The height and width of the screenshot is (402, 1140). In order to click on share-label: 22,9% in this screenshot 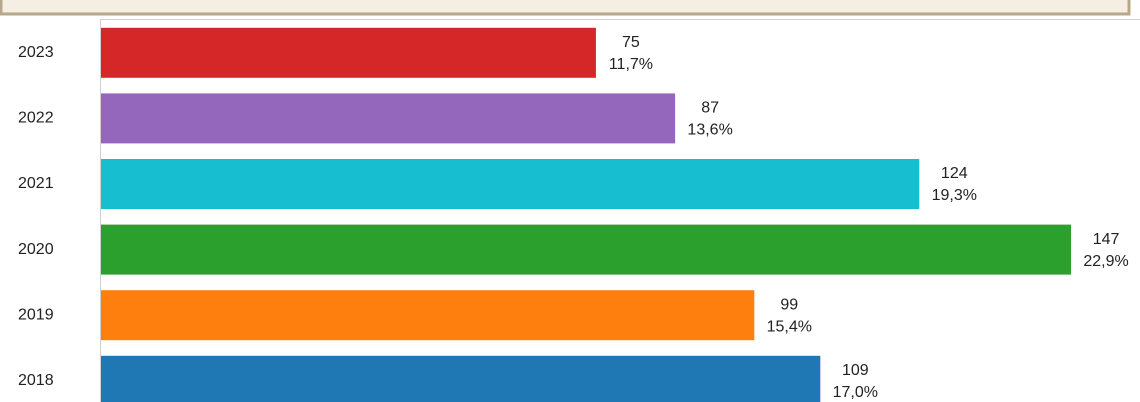, I will do `click(1105, 261)`.